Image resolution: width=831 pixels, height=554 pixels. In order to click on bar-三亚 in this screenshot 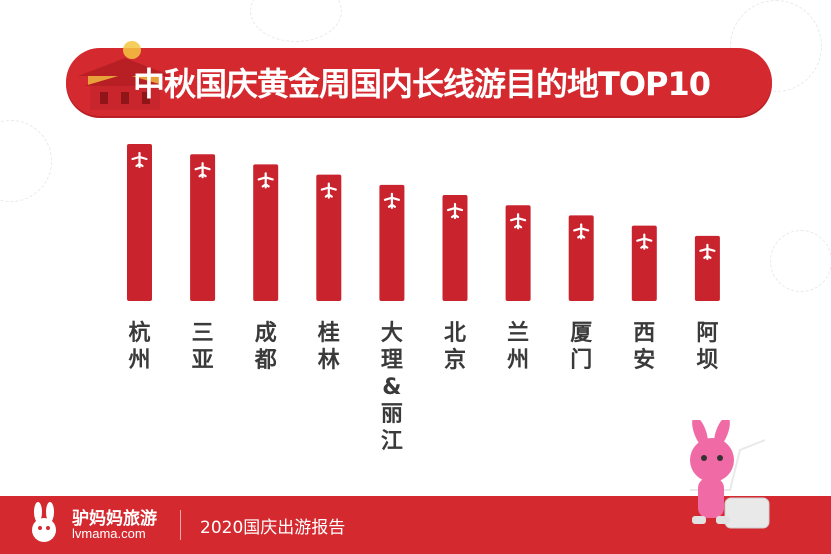, I will do `click(203, 227)`.